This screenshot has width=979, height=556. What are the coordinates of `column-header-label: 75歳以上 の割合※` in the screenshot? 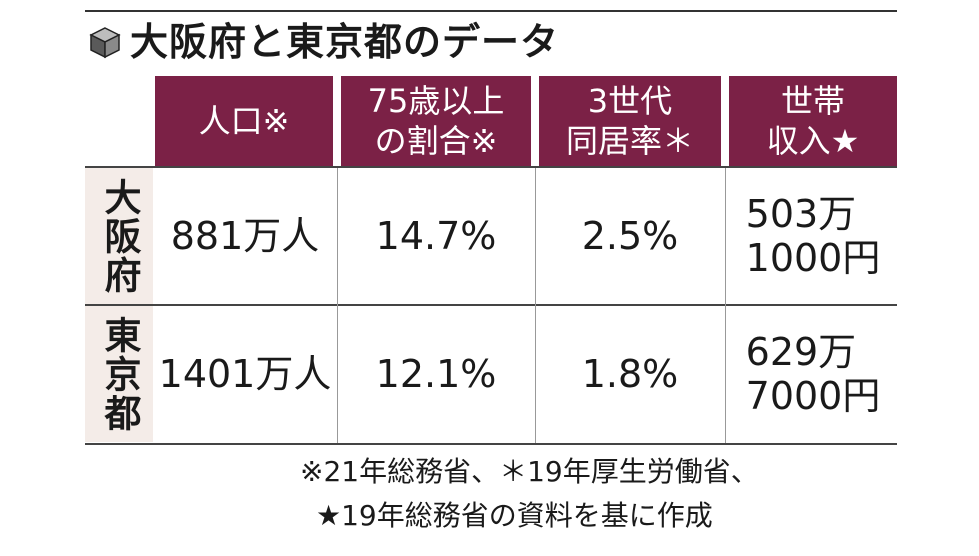 It's located at (436, 121).